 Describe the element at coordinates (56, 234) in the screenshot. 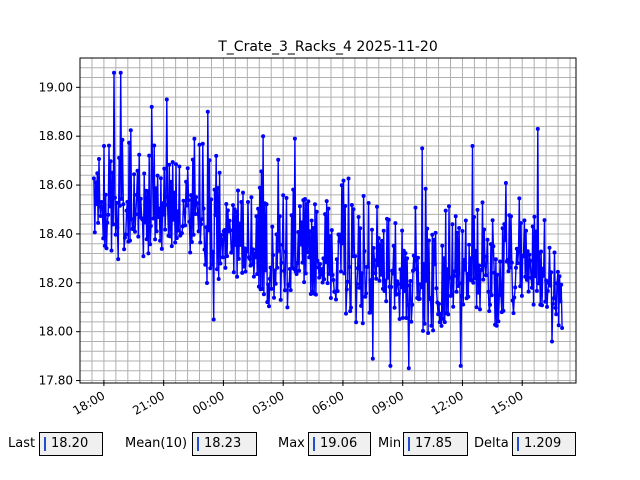

I see `y-tick-label: 18.40` at that location.